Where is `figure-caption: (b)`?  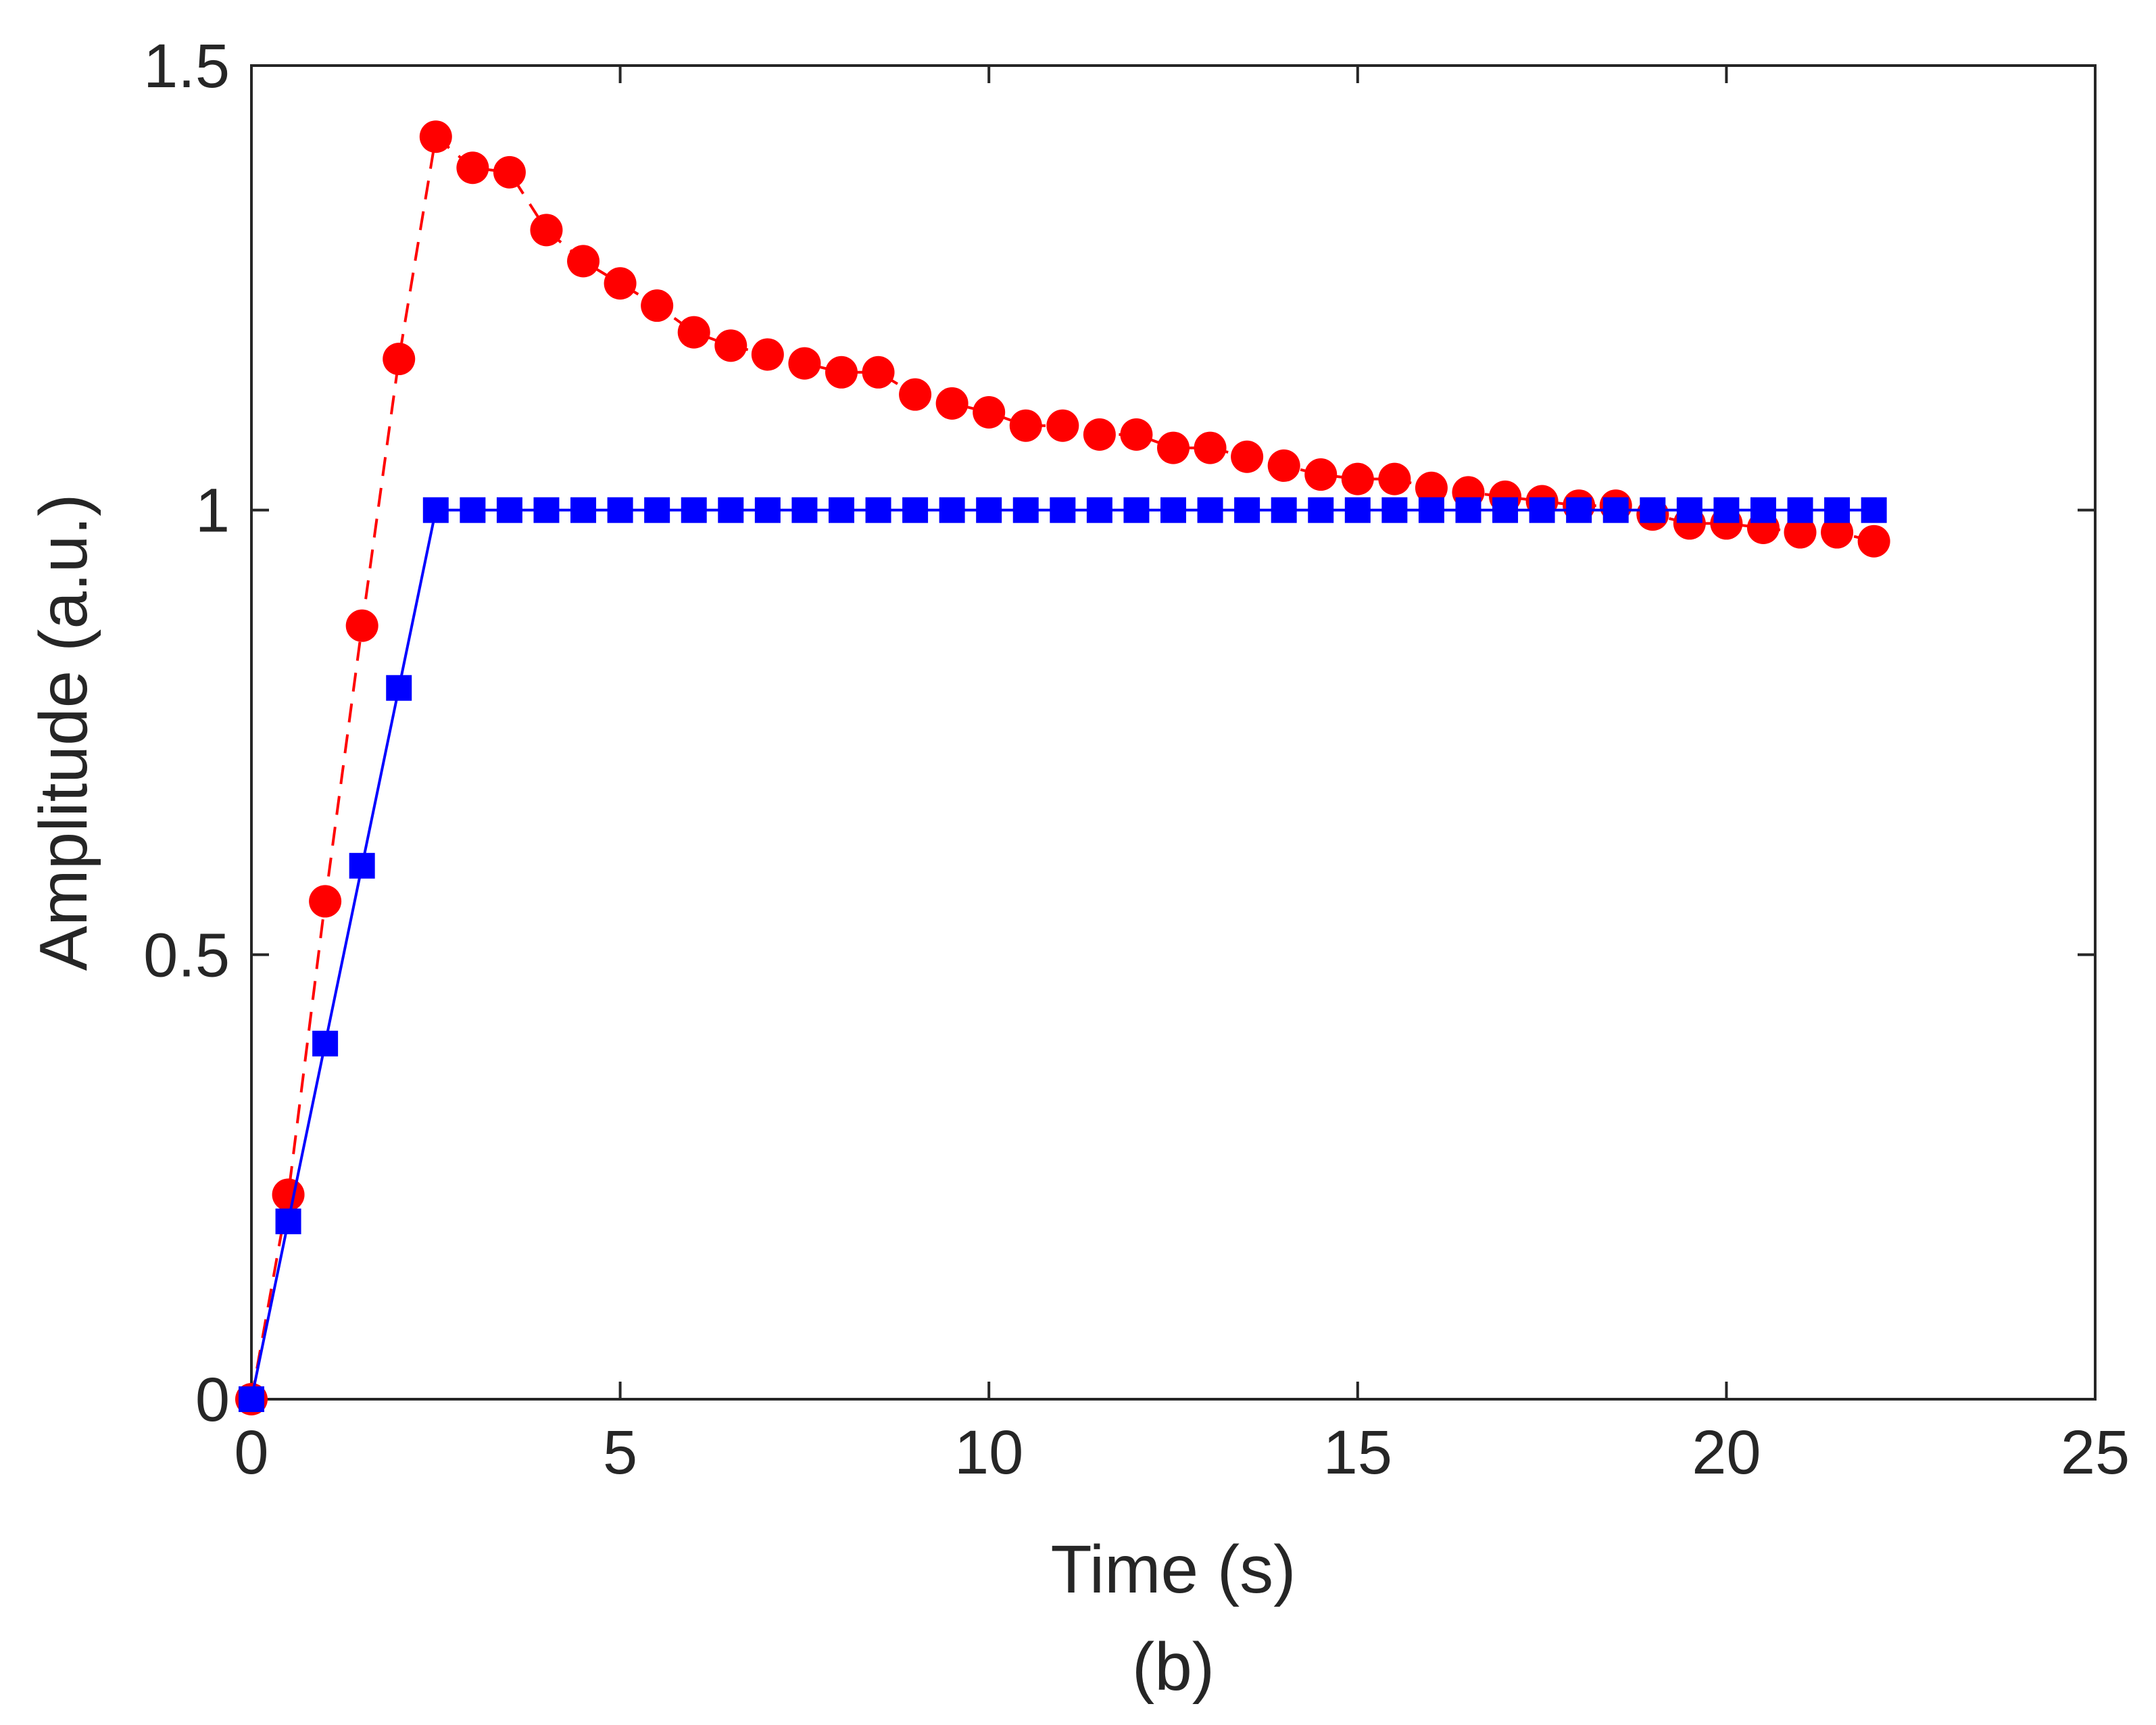 figure-caption: (b) is located at coordinates (1173, 1667).